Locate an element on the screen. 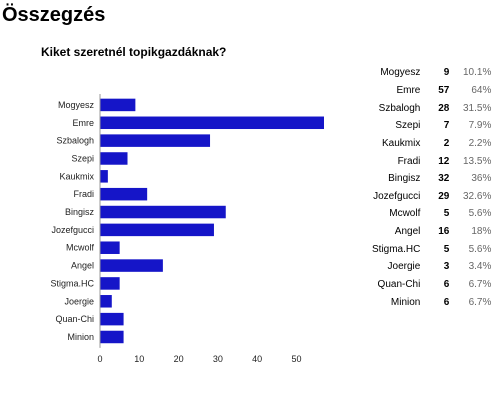  summary-row: Kaukmix 2 2.2% is located at coordinates (431, 144).